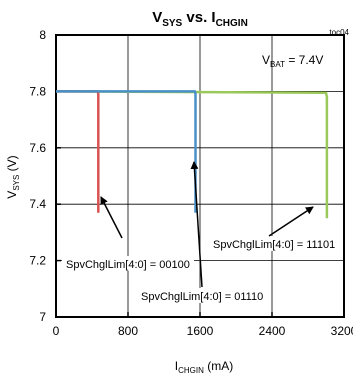  What do you see at coordinates (176, 366) in the screenshot?
I see `x-axis-label-main: I` at bounding box center [176, 366].